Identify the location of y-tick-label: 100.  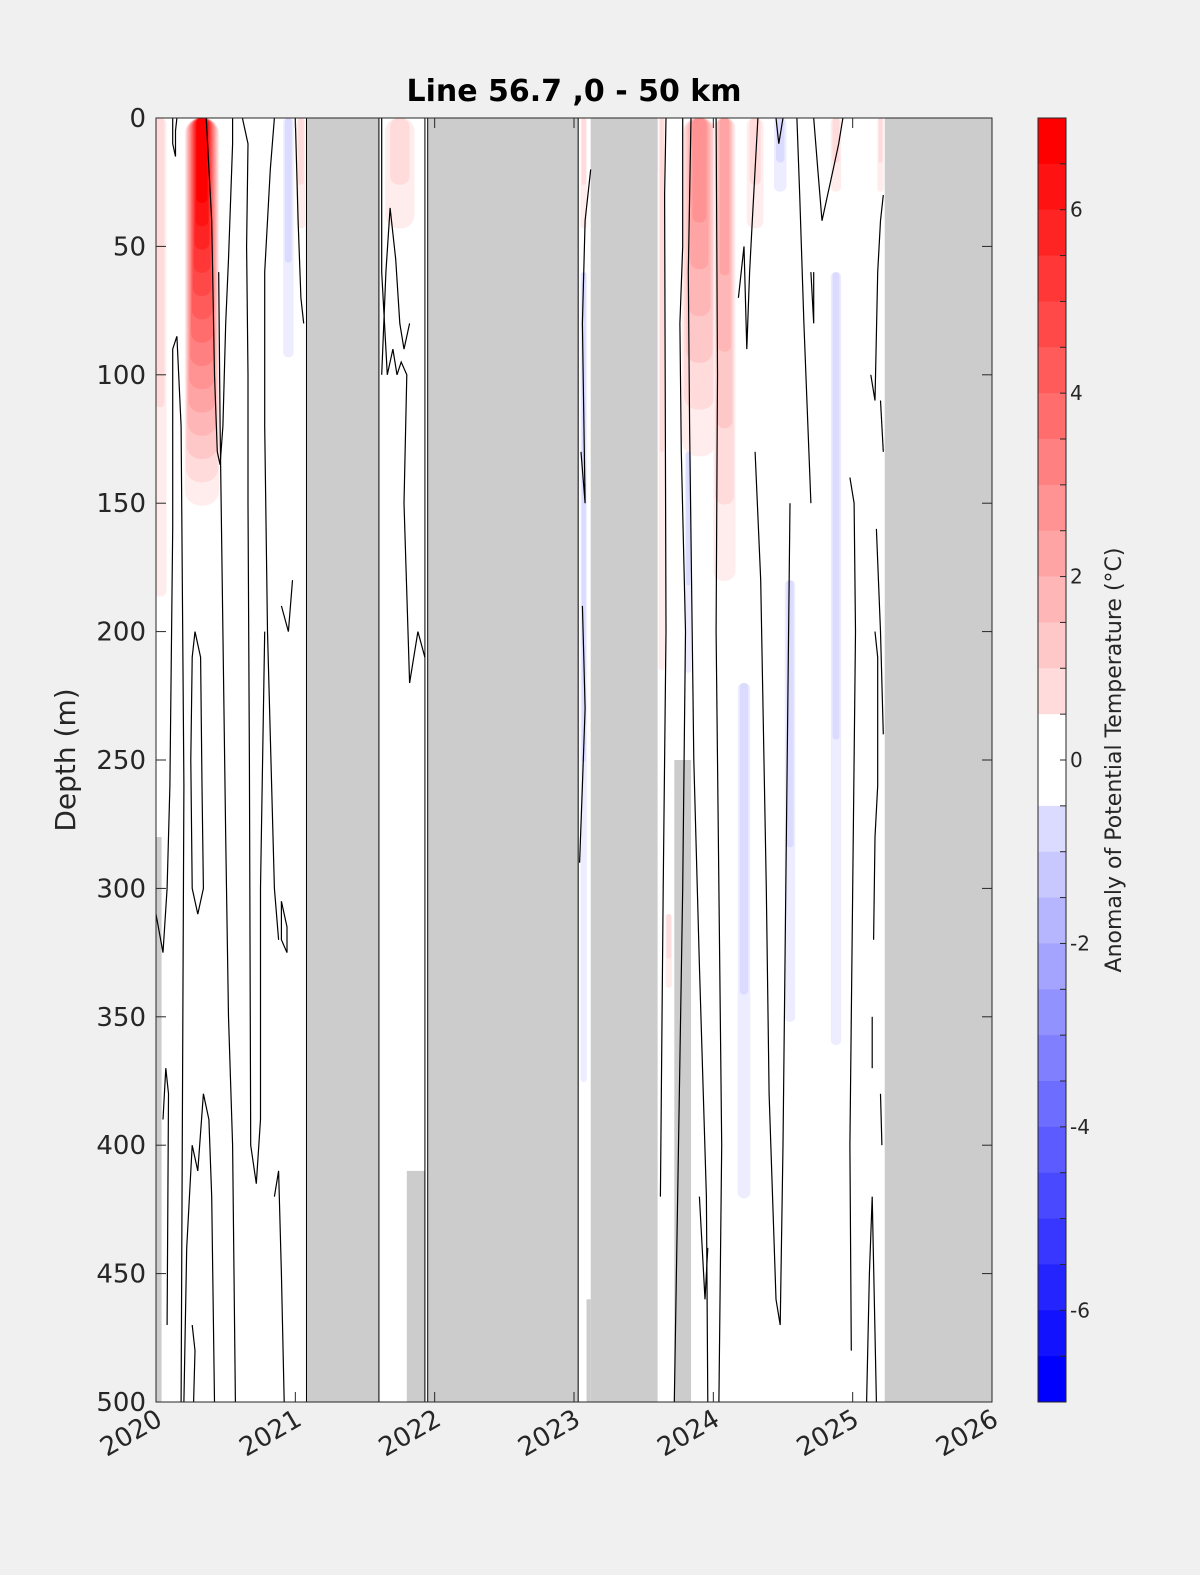
(121, 376).